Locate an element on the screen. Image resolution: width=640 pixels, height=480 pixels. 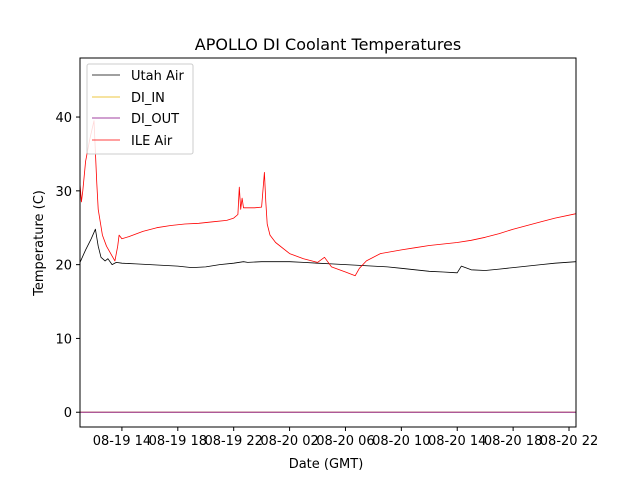
y-axis: 0 10 20 30 40 is located at coordinates (67, 266).